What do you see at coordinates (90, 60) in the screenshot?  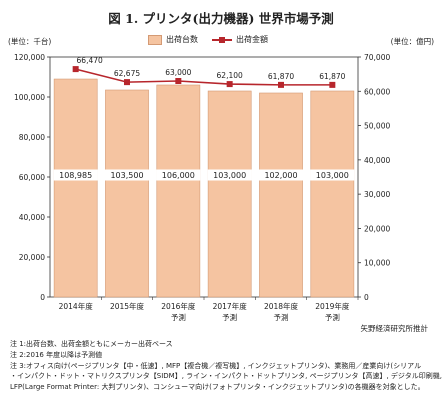 I see `value-point-label: 66,470` at bounding box center [90, 60].